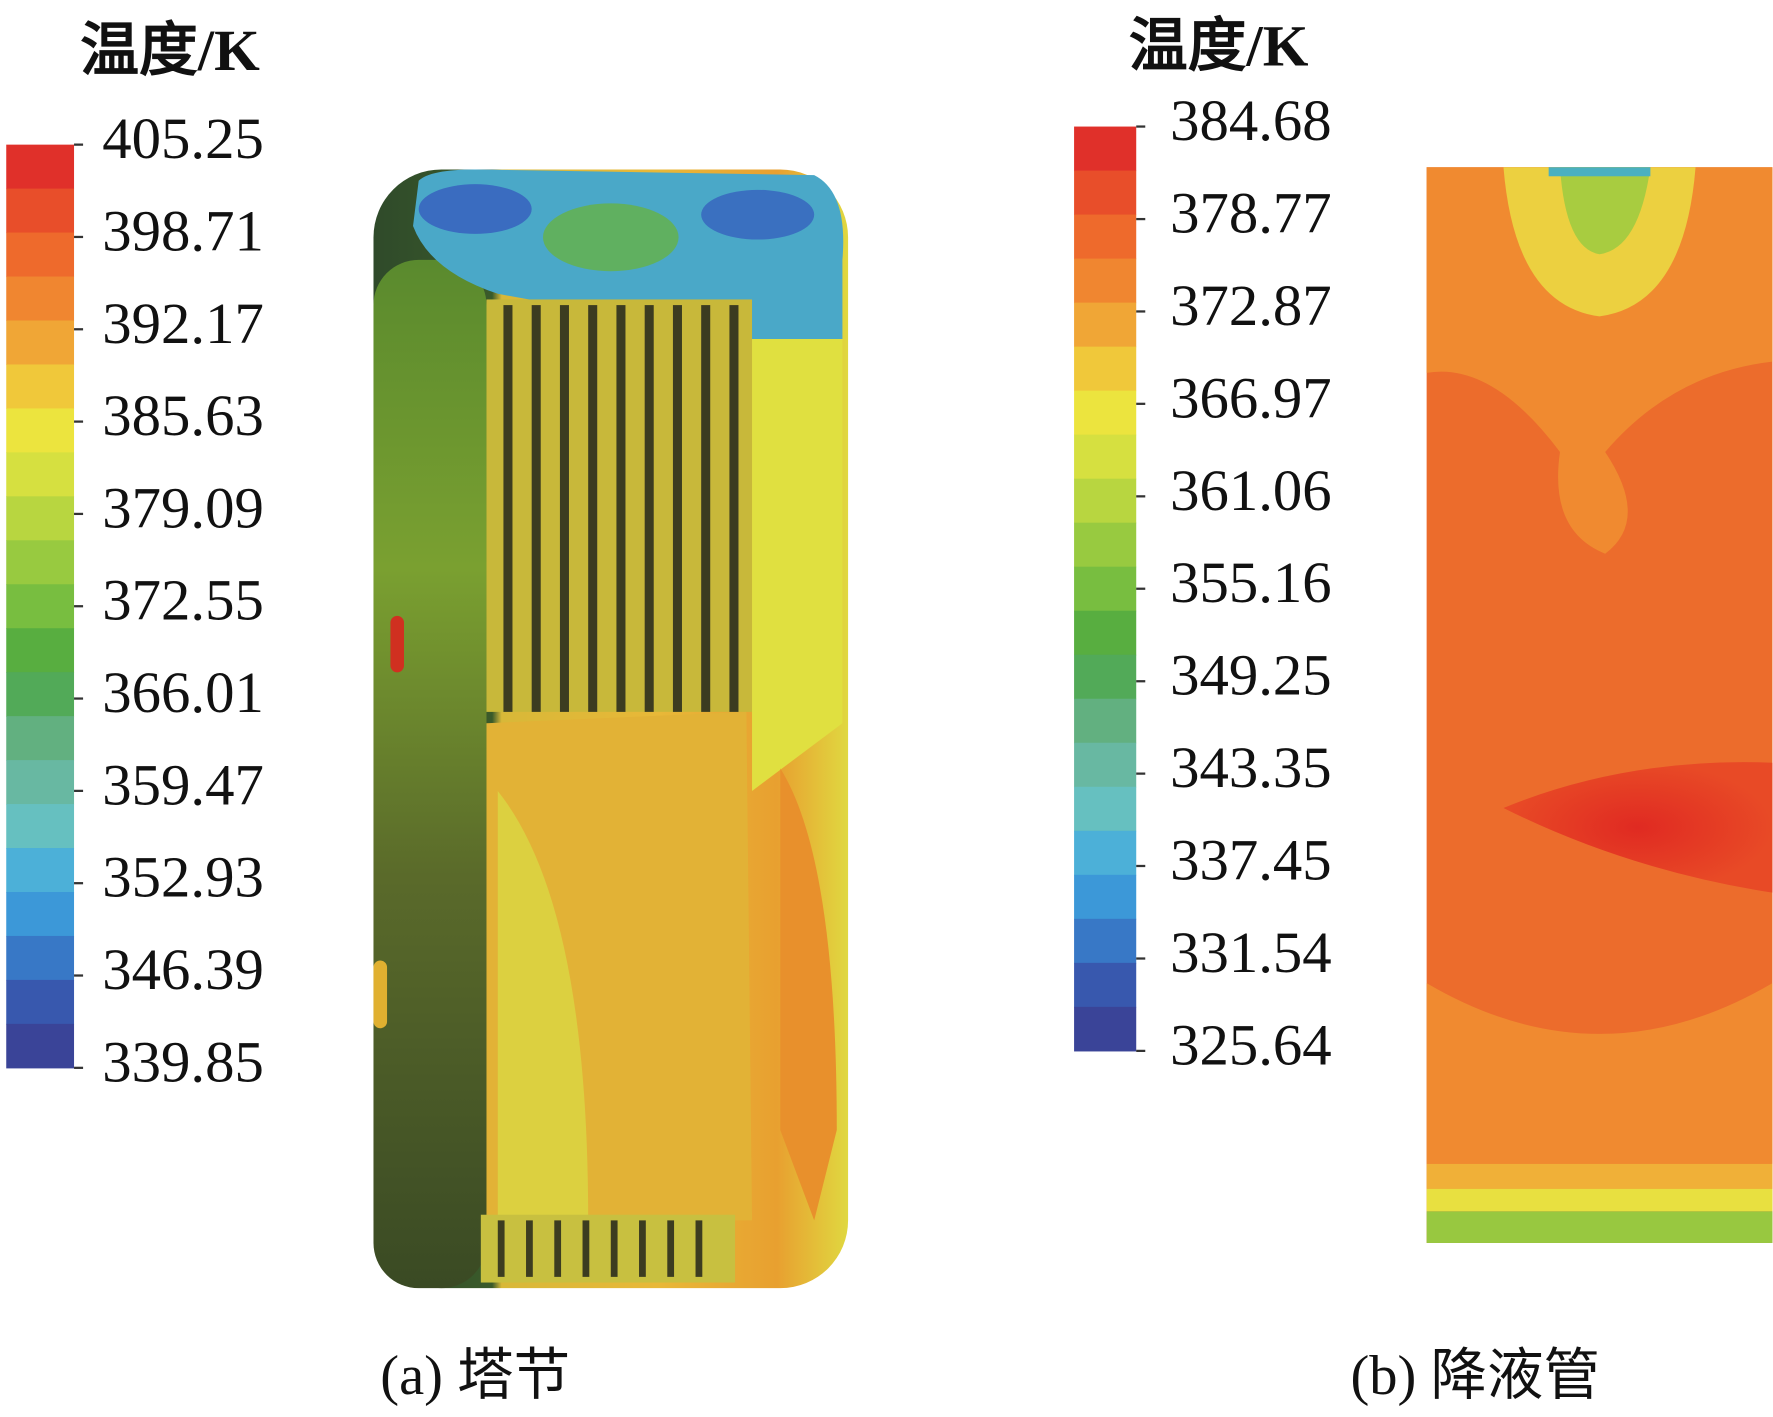 The image size is (1773, 1417). What do you see at coordinates (183, 230) in the screenshot?
I see `tick-label: 398.71` at bounding box center [183, 230].